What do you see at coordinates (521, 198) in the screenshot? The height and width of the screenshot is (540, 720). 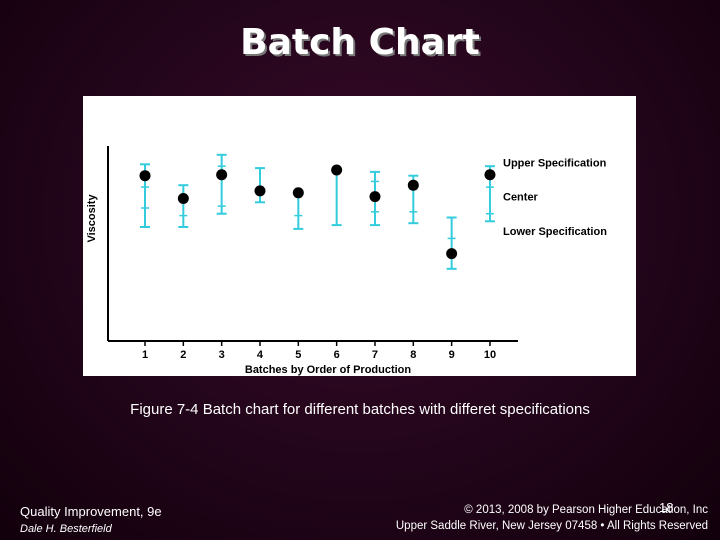 I see `spec-label: Center` at bounding box center [521, 198].